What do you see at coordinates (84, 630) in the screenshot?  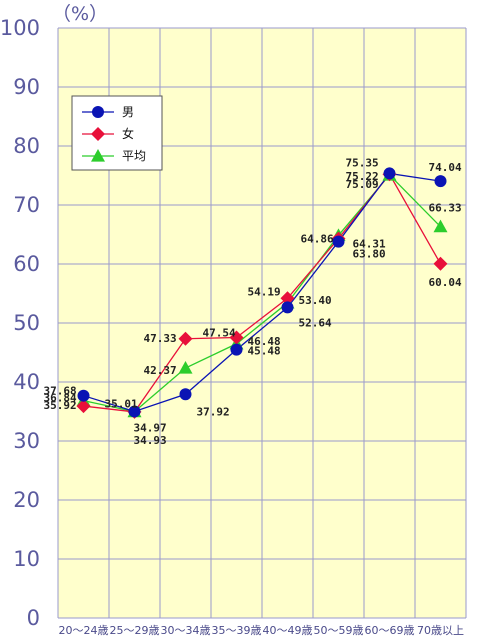 I see `x-tick-label: 20～24歳` at bounding box center [84, 630].